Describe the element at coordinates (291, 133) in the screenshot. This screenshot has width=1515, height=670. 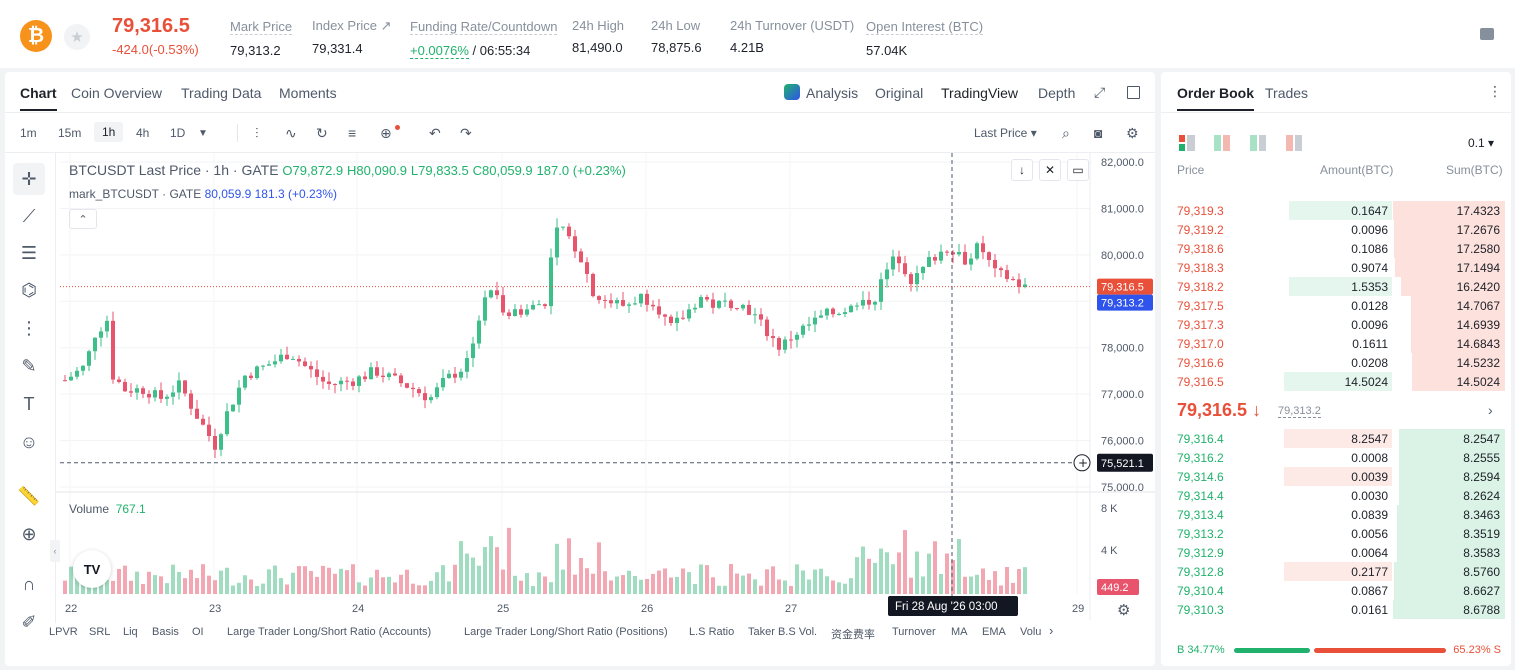
I see `indicators-icon: ∿` at that location.